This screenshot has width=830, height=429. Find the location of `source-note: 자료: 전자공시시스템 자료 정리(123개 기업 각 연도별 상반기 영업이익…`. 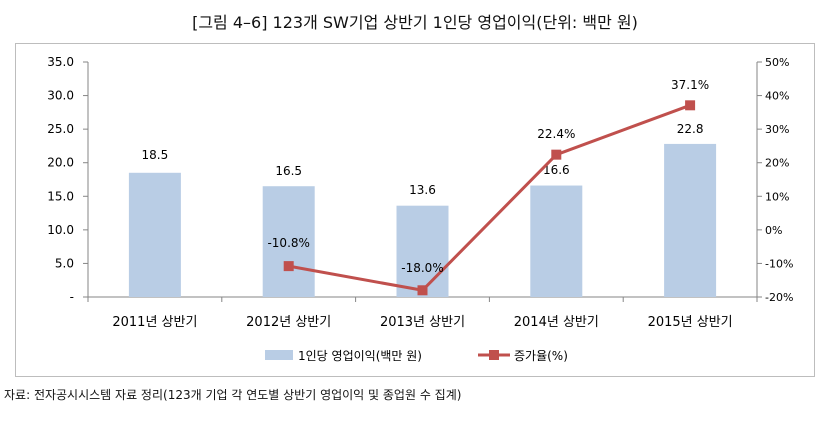

source-note: 자료: 전자공시시스템 자료 정리(123개 기업 각 연도별 상반기 영업이익… is located at coordinates (233, 395).